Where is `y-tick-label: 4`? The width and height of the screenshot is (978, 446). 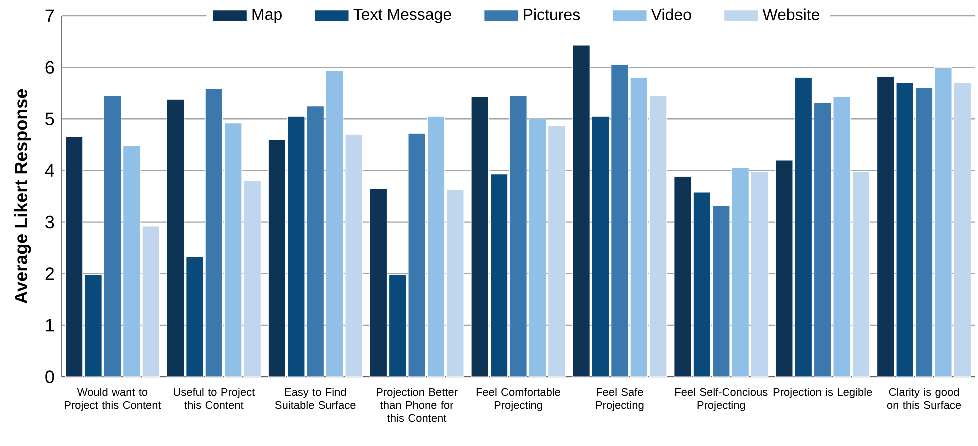
y-tick-label: 4 is located at coordinates (49, 170).